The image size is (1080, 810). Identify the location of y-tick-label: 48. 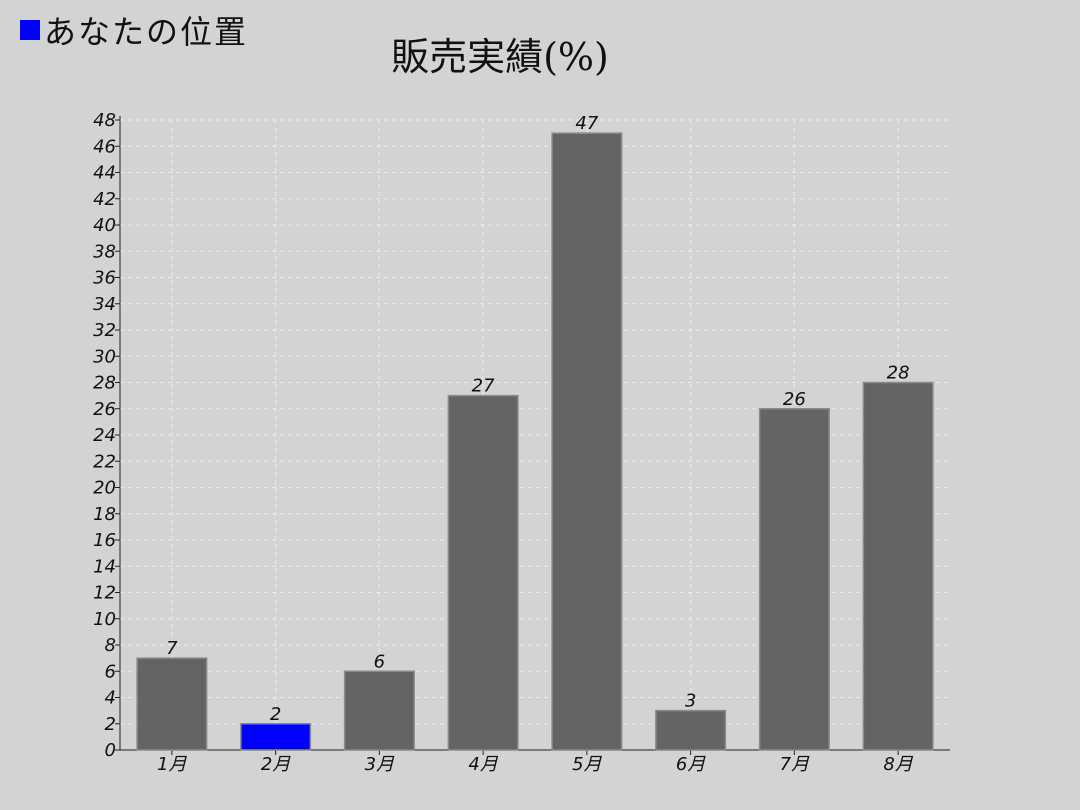
(104, 120).